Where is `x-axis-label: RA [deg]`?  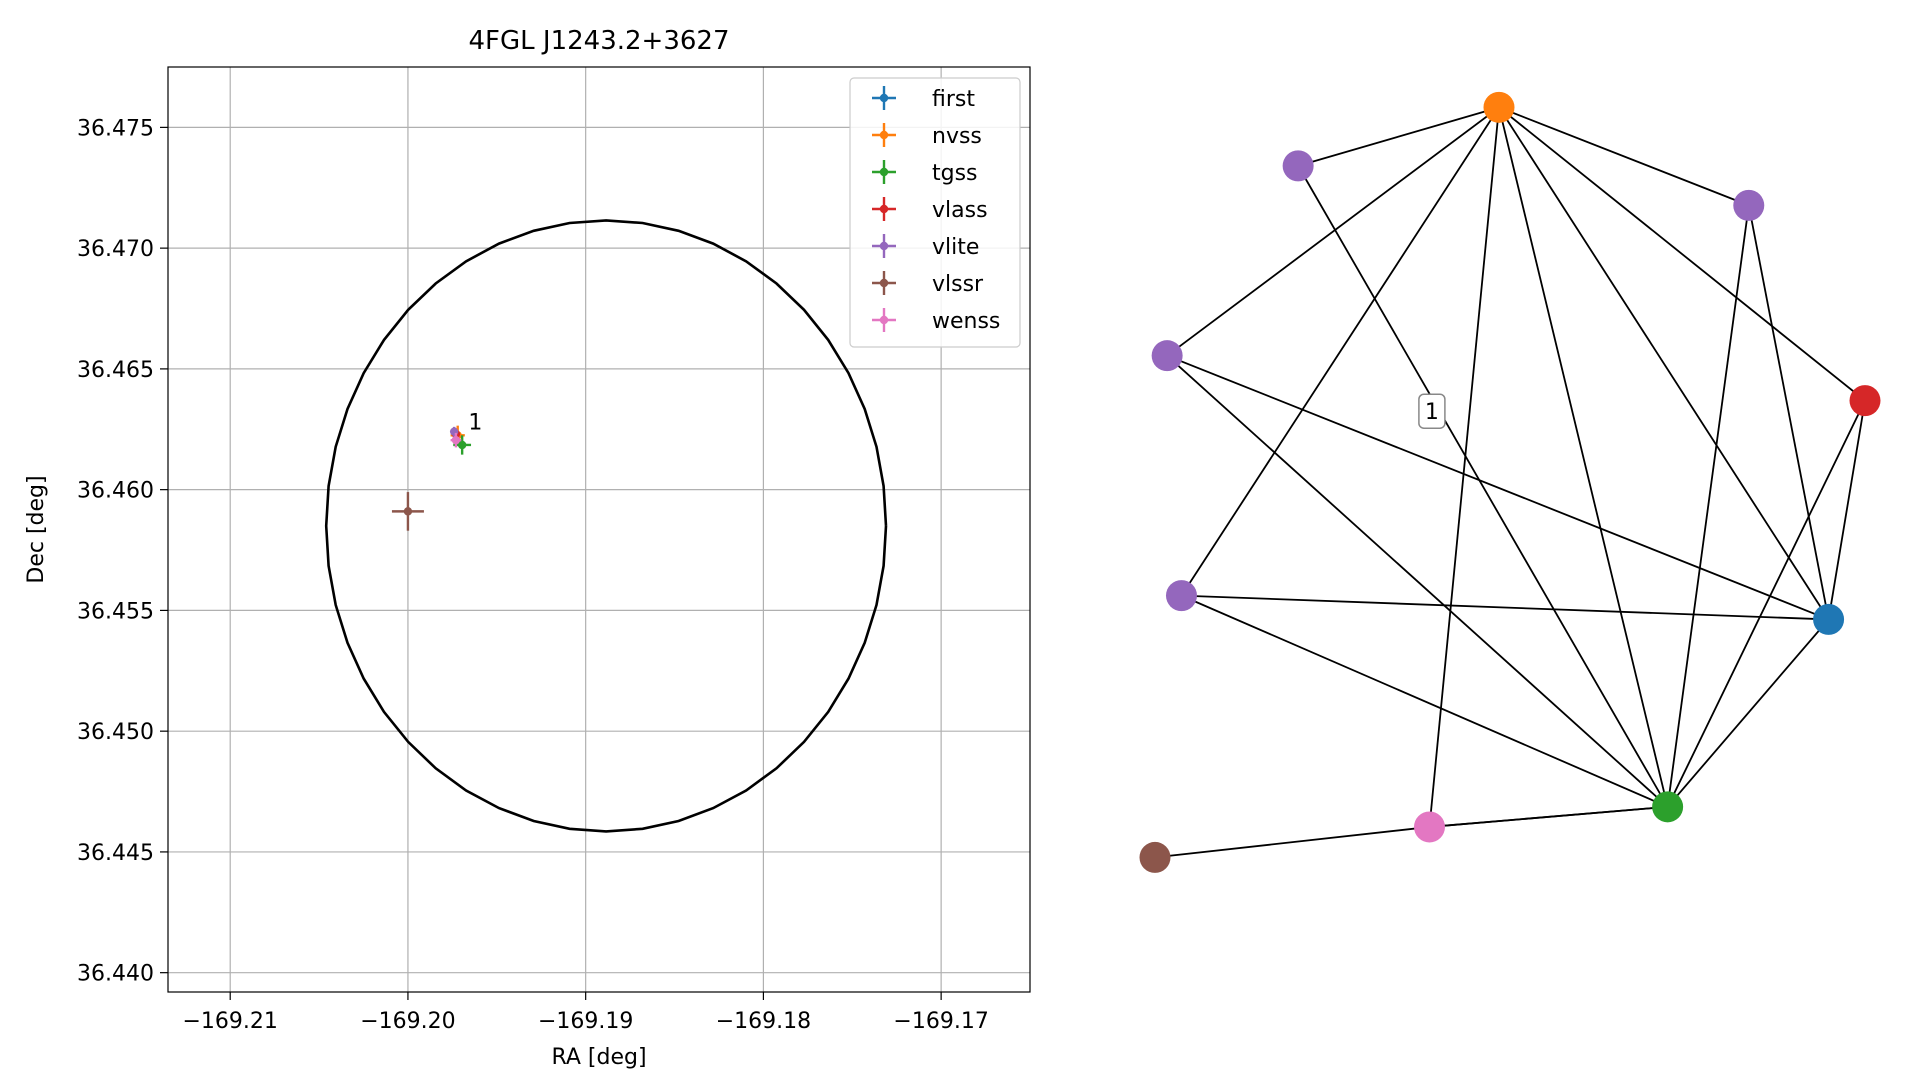 x-axis-label: RA [deg] is located at coordinates (598, 1057).